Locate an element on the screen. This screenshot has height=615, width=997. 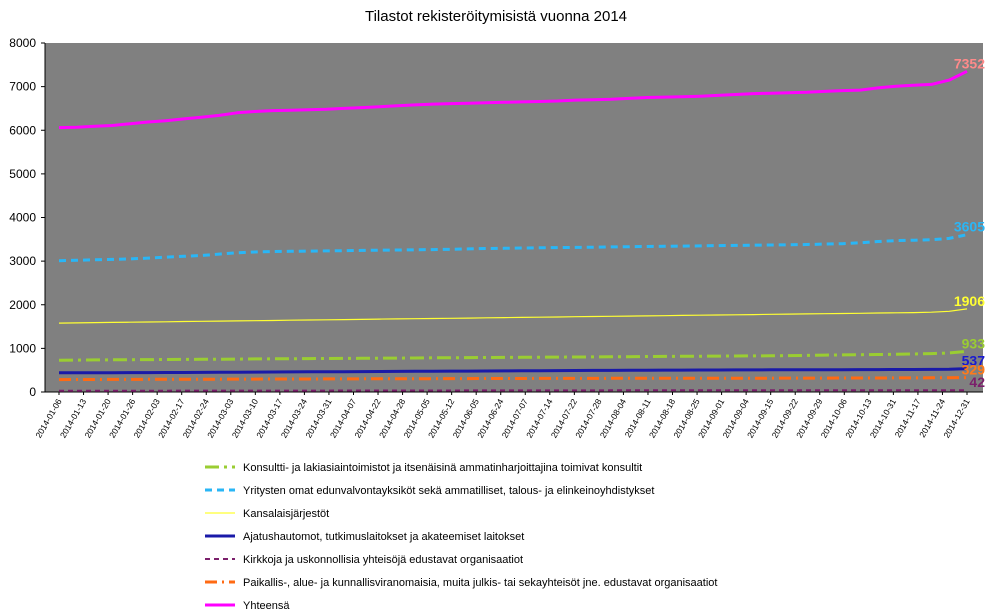
series-end-label: 3605 is located at coordinates (969, 227).